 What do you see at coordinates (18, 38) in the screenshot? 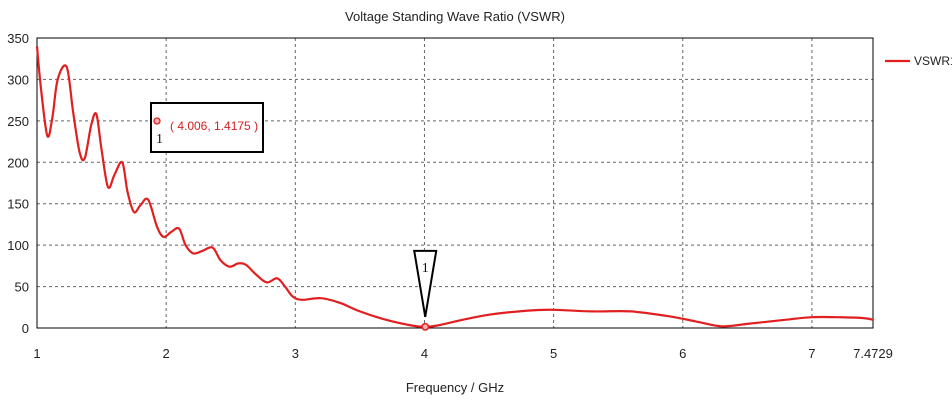
I see `y-tick-label: 350` at bounding box center [18, 38].